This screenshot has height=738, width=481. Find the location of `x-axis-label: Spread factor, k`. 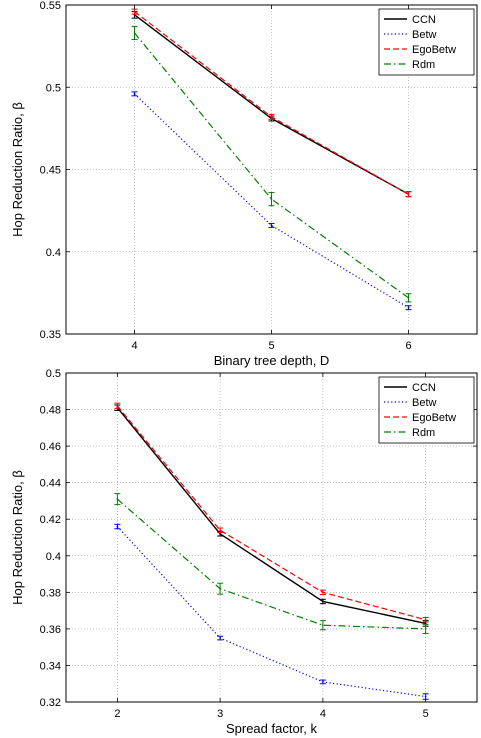

x-axis-label: Spread factor, k is located at coordinates (272, 728).